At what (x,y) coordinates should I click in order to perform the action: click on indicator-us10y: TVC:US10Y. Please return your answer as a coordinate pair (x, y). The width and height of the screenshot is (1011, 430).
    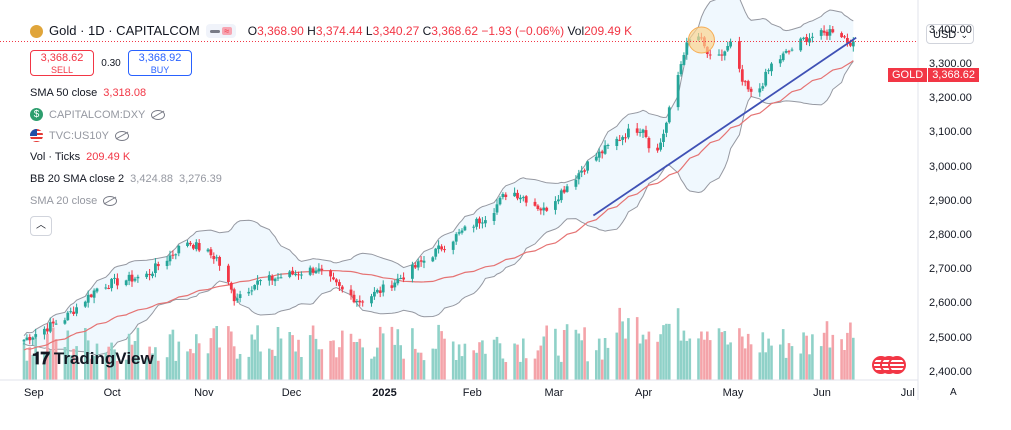
    Looking at the image, I should click on (79, 135).